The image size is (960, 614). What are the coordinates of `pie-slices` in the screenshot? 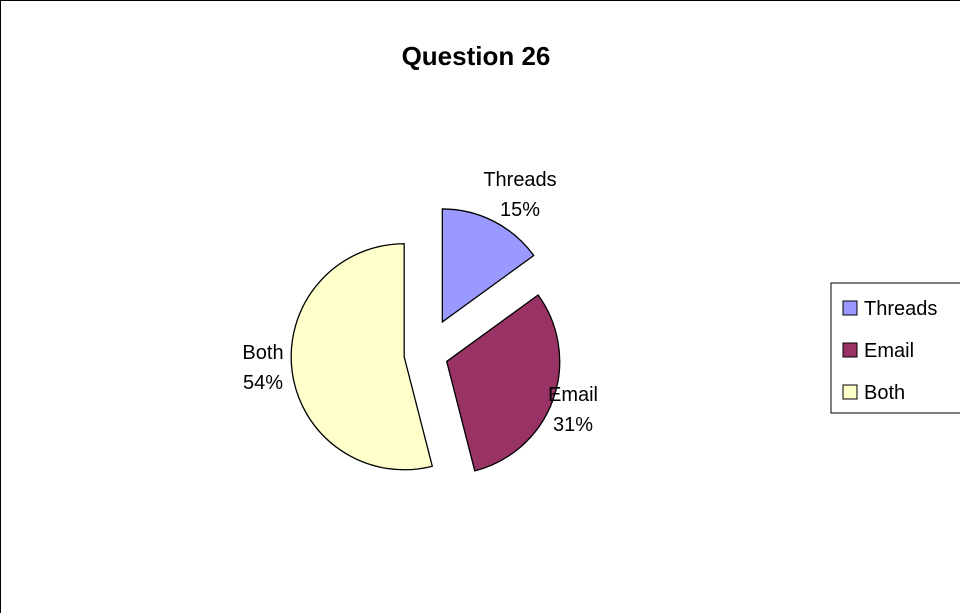 It's located at (425, 340).